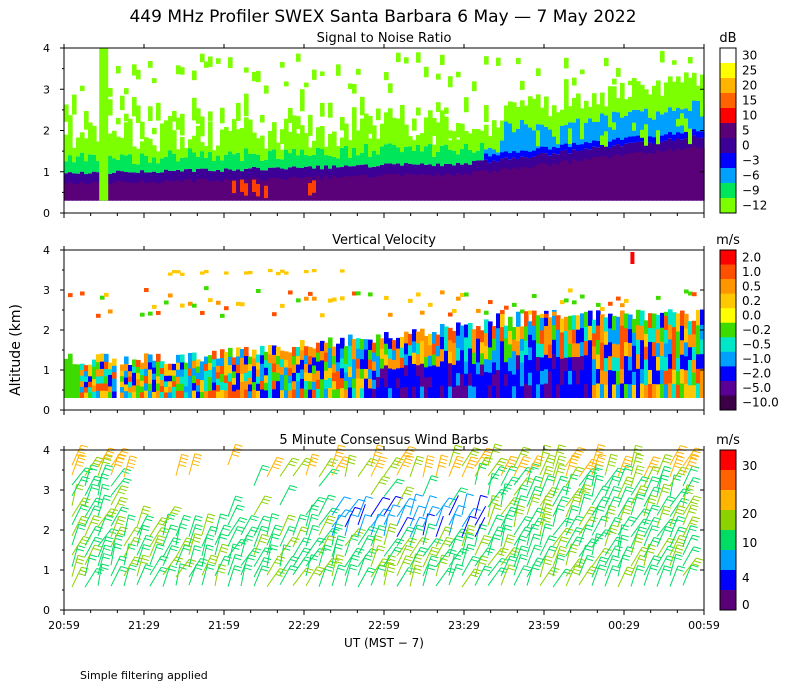 The height and width of the screenshot is (700, 800). Describe the element at coordinates (46, 410) in the screenshot. I see `y-tick-label: 0` at that location.